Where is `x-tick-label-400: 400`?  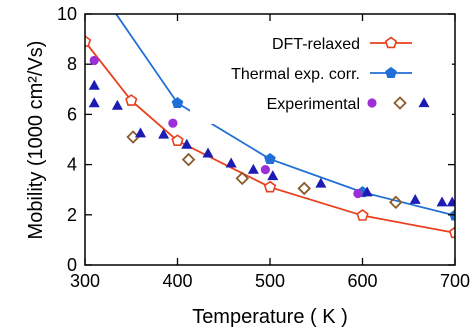
x-tick-label-400: 400 is located at coordinates (177, 281).